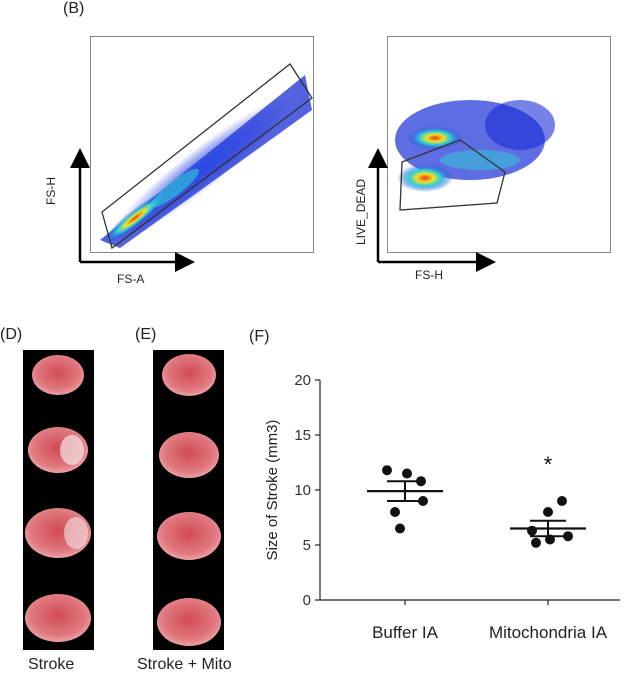  What do you see at coordinates (429, 275) in the screenshot?
I see `flow-right-x-label: FS-H` at bounding box center [429, 275].